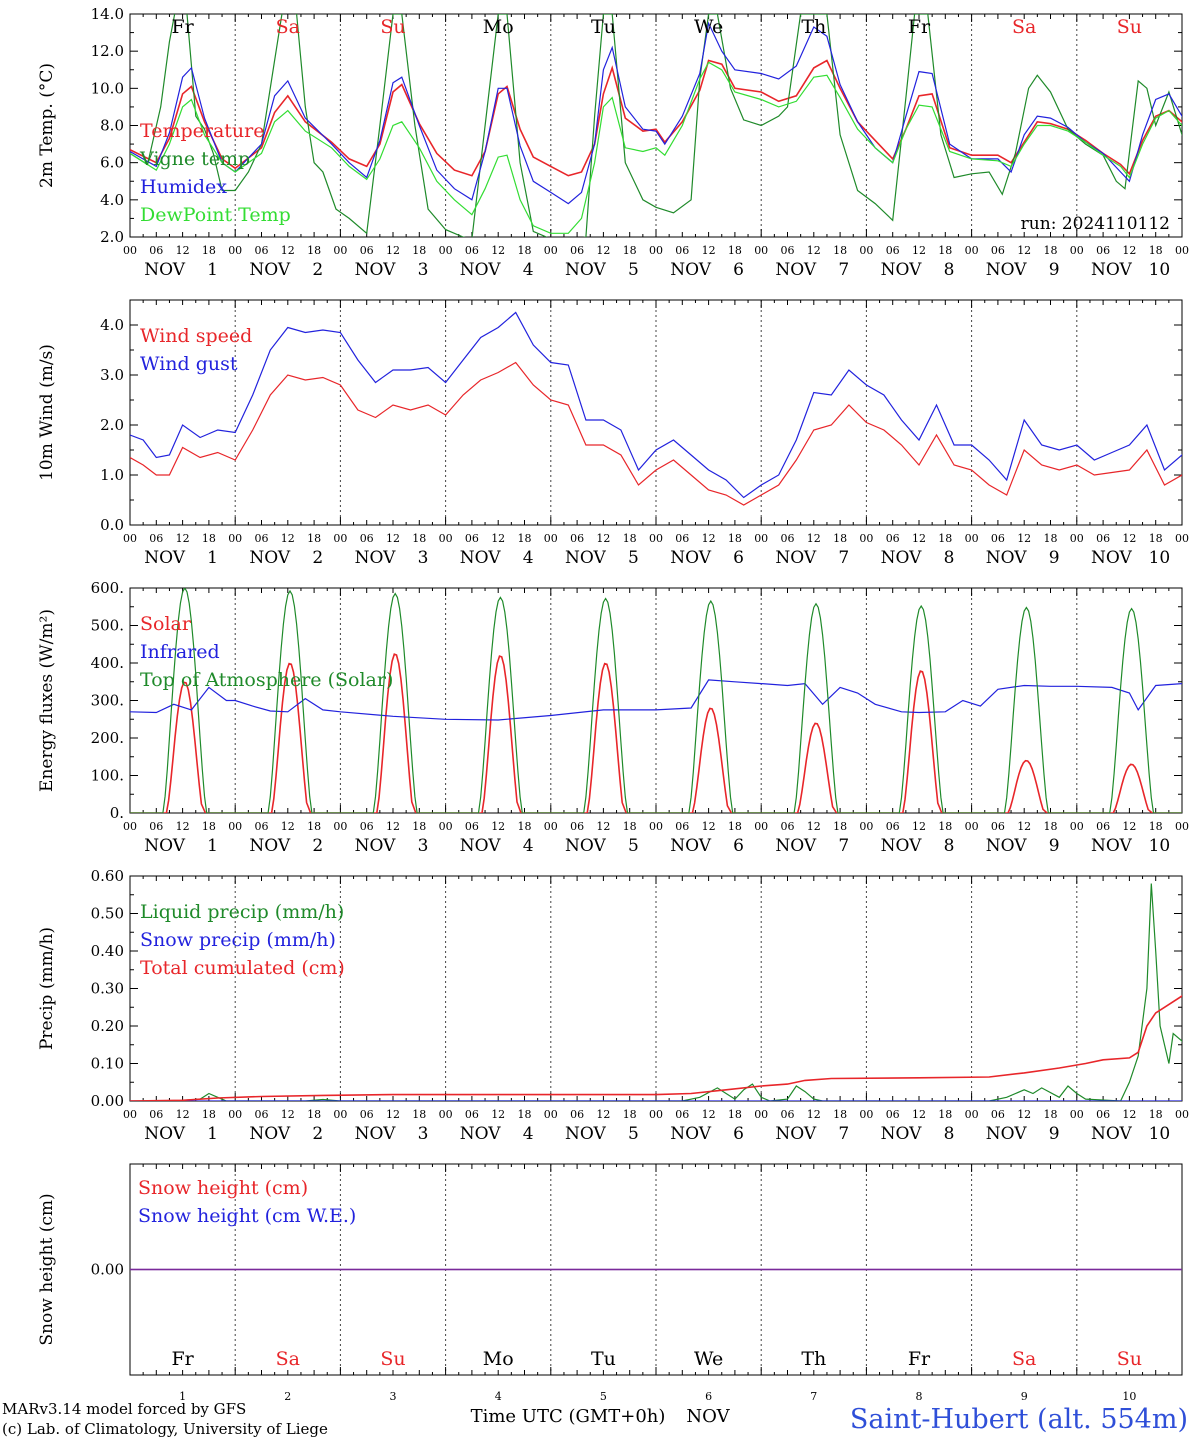 The height and width of the screenshot is (1440, 1194). What do you see at coordinates (117, 813) in the screenshot?
I see `y-tick-label: 0.` at bounding box center [117, 813].